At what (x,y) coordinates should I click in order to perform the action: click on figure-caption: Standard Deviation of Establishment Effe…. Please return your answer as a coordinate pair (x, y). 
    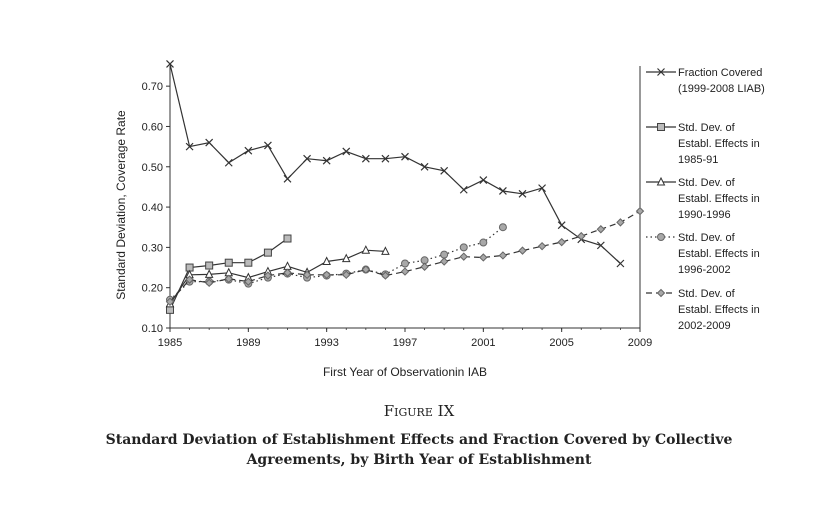
    Looking at the image, I should click on (419, 450).